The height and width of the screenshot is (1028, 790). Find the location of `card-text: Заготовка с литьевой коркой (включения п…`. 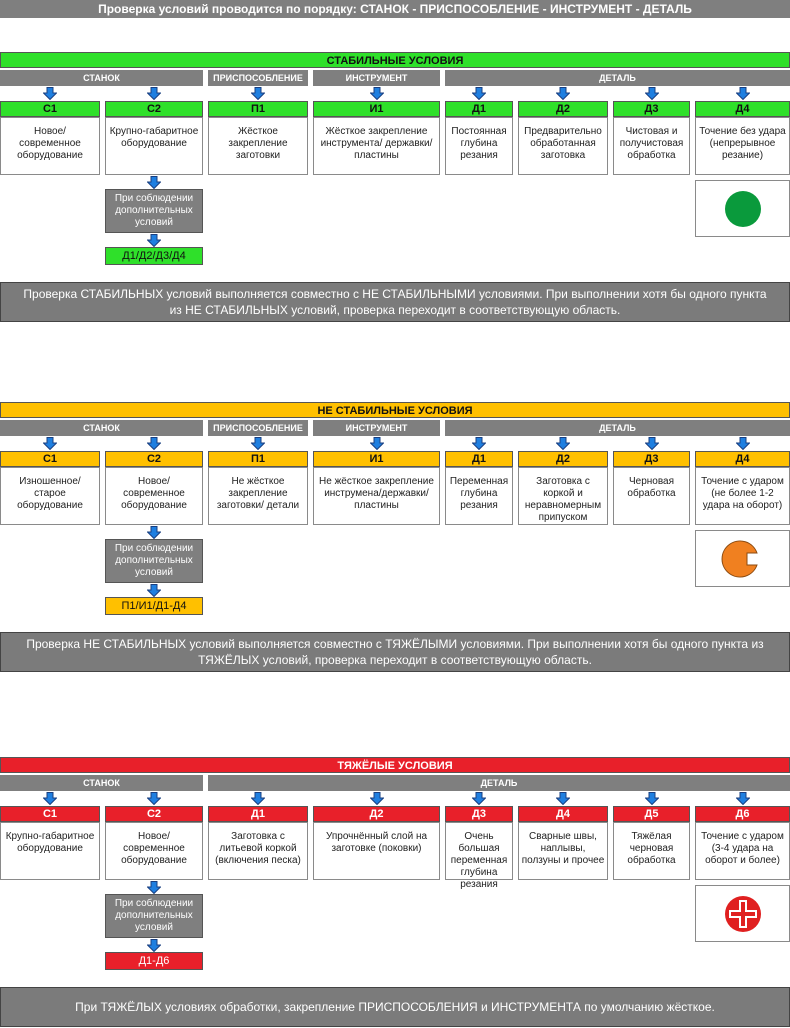

card-text: Заготовка с литьевой коркой (включения п… is located at coordinates (258, 851).